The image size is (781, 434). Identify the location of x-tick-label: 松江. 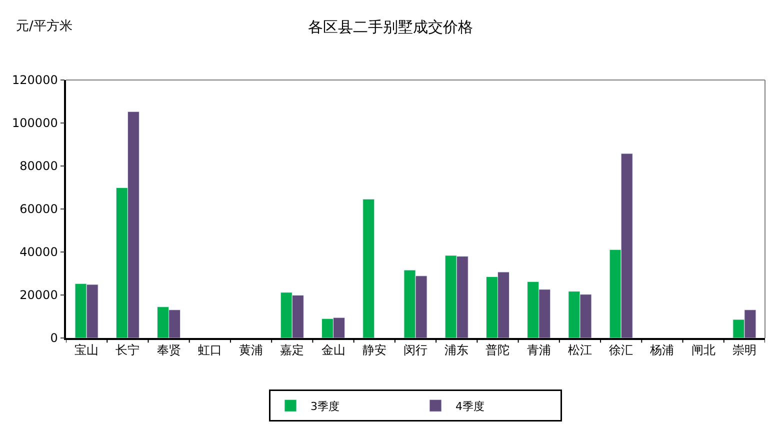
(580, 350).